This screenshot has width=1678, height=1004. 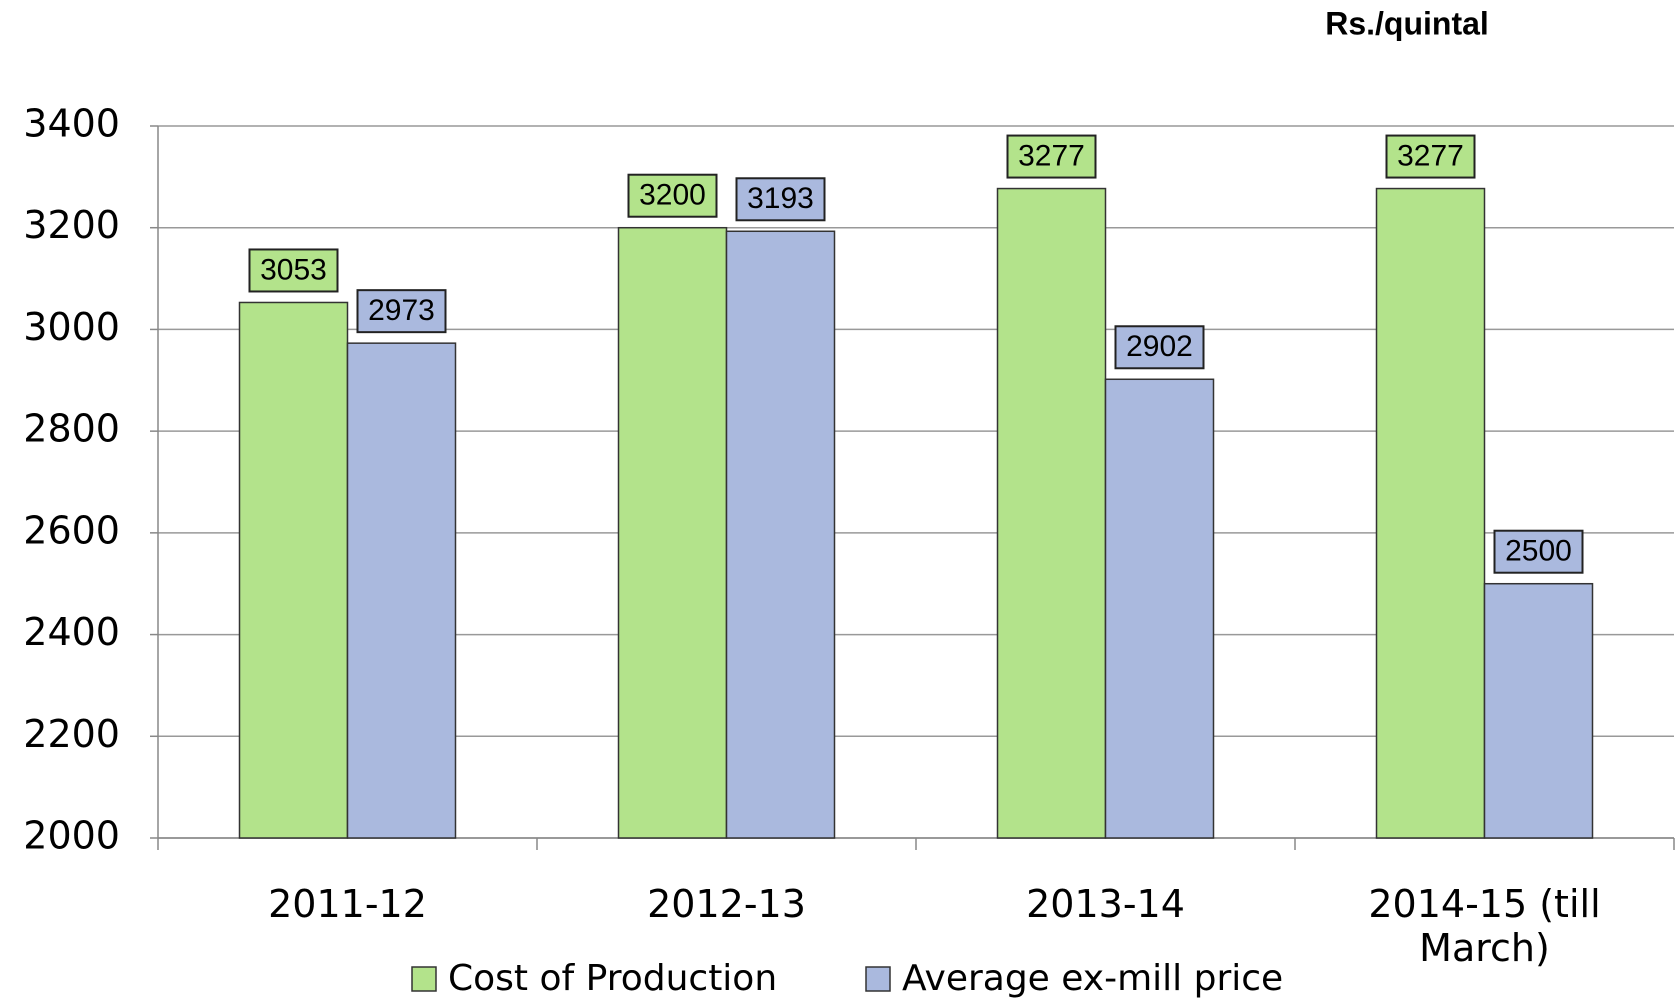 I want to click on y-tick-label: 2000, so click(x=71, y=836).